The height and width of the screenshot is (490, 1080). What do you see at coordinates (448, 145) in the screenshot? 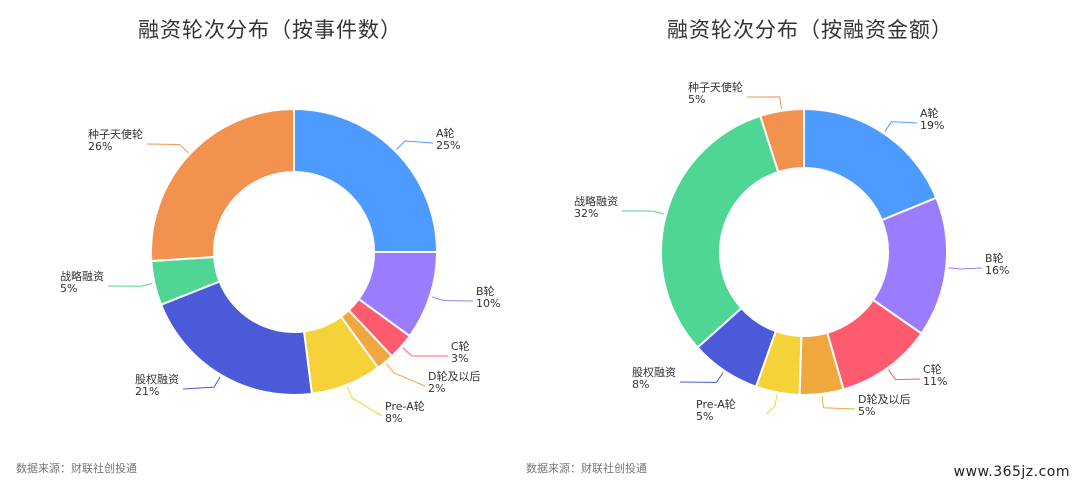
I see `slice-value-label: 25%` at bounding box center [448, 145].